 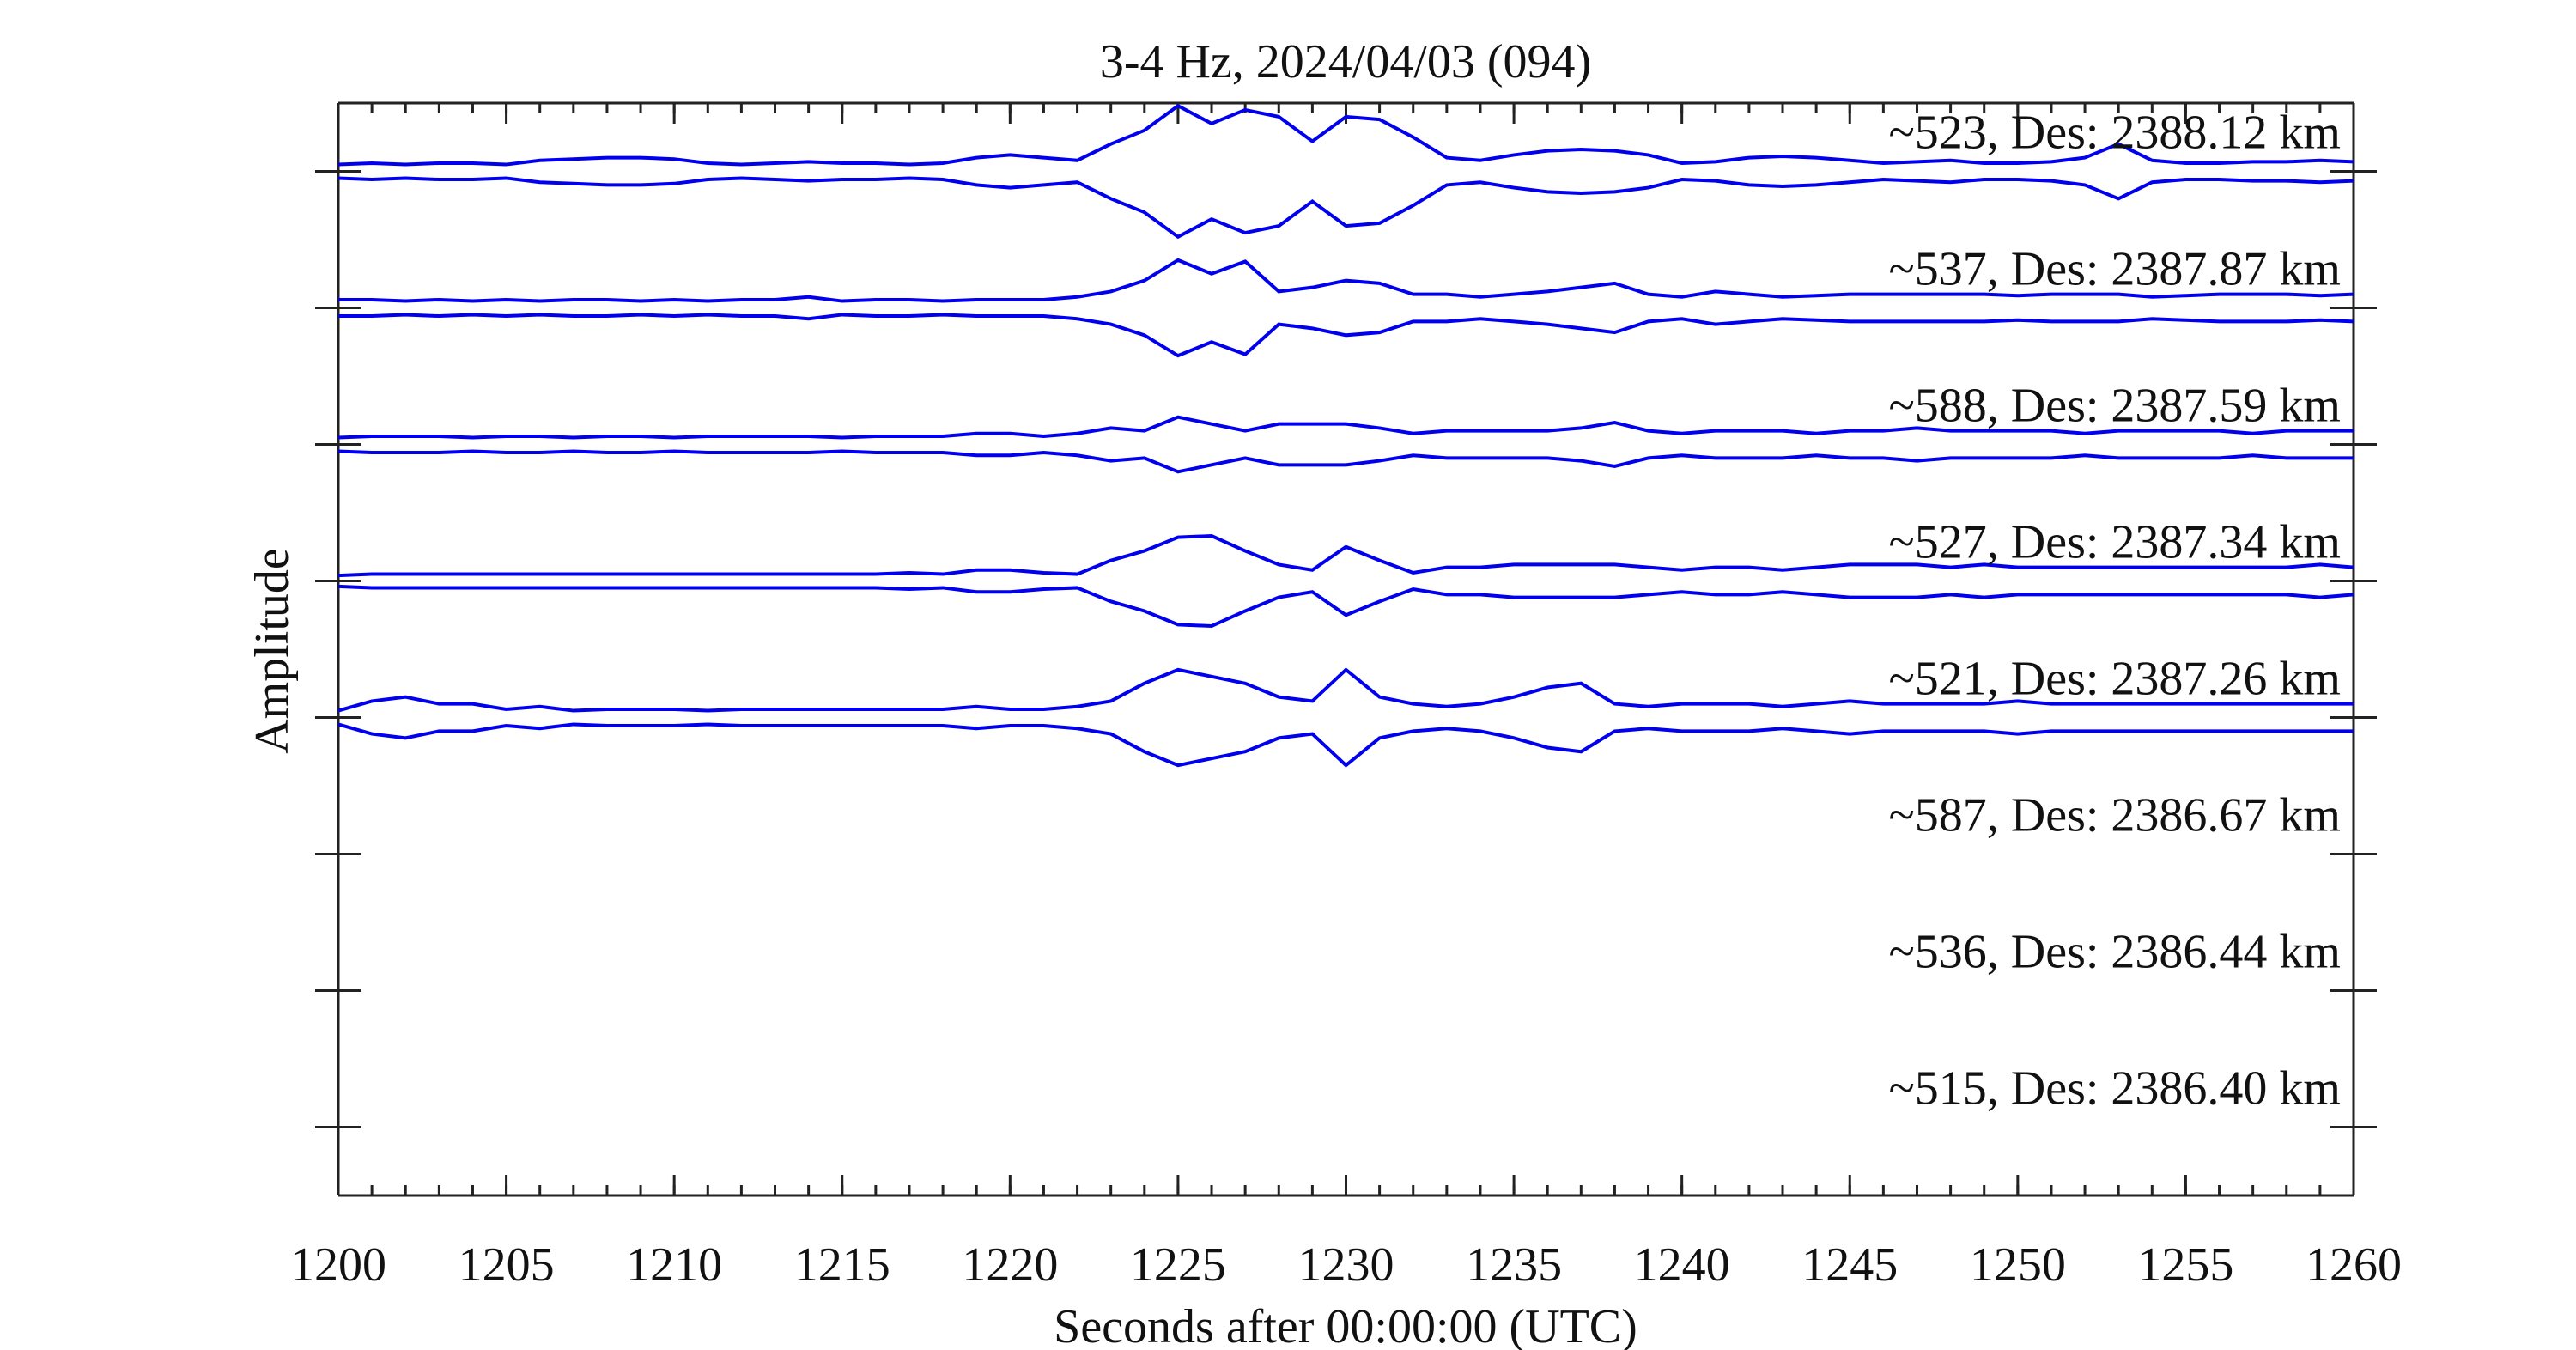 What do you see at coordinates (2114, 1088) in the screenshot?
I see `trace-label: ~515, Des: 2386.40 km` at bounding box center [2114, 1088].